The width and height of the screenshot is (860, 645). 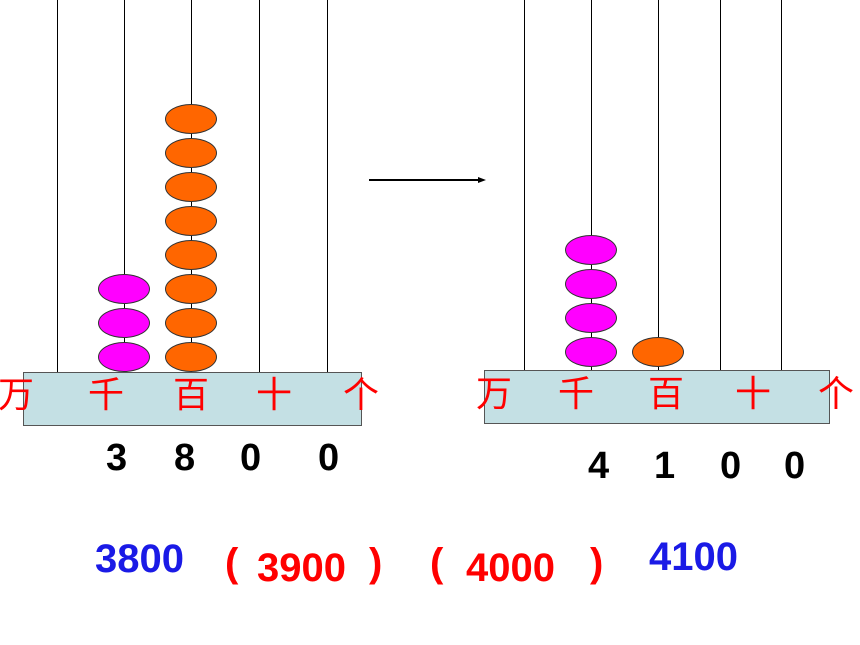 I want to click on digit-hundreds: 8, so click(x=185, y=458).